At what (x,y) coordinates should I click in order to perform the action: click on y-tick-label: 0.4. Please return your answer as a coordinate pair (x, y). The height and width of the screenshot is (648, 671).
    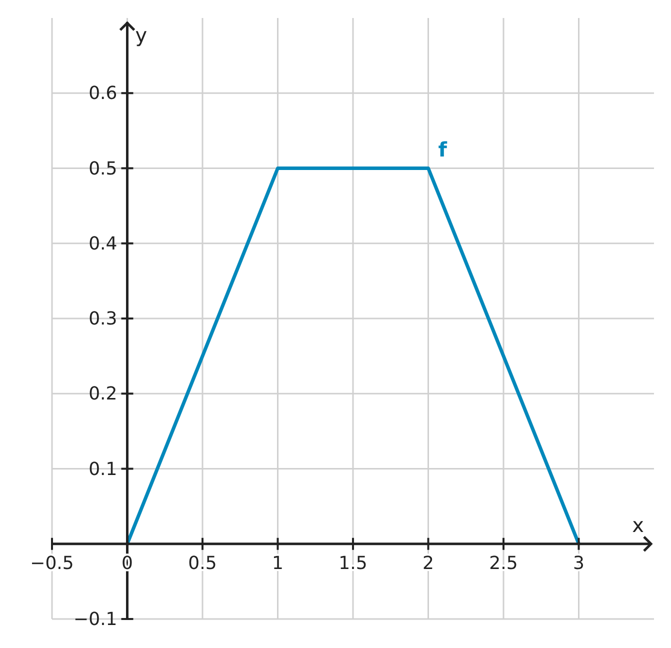
    Looking at the image, I should click on (103, 243).